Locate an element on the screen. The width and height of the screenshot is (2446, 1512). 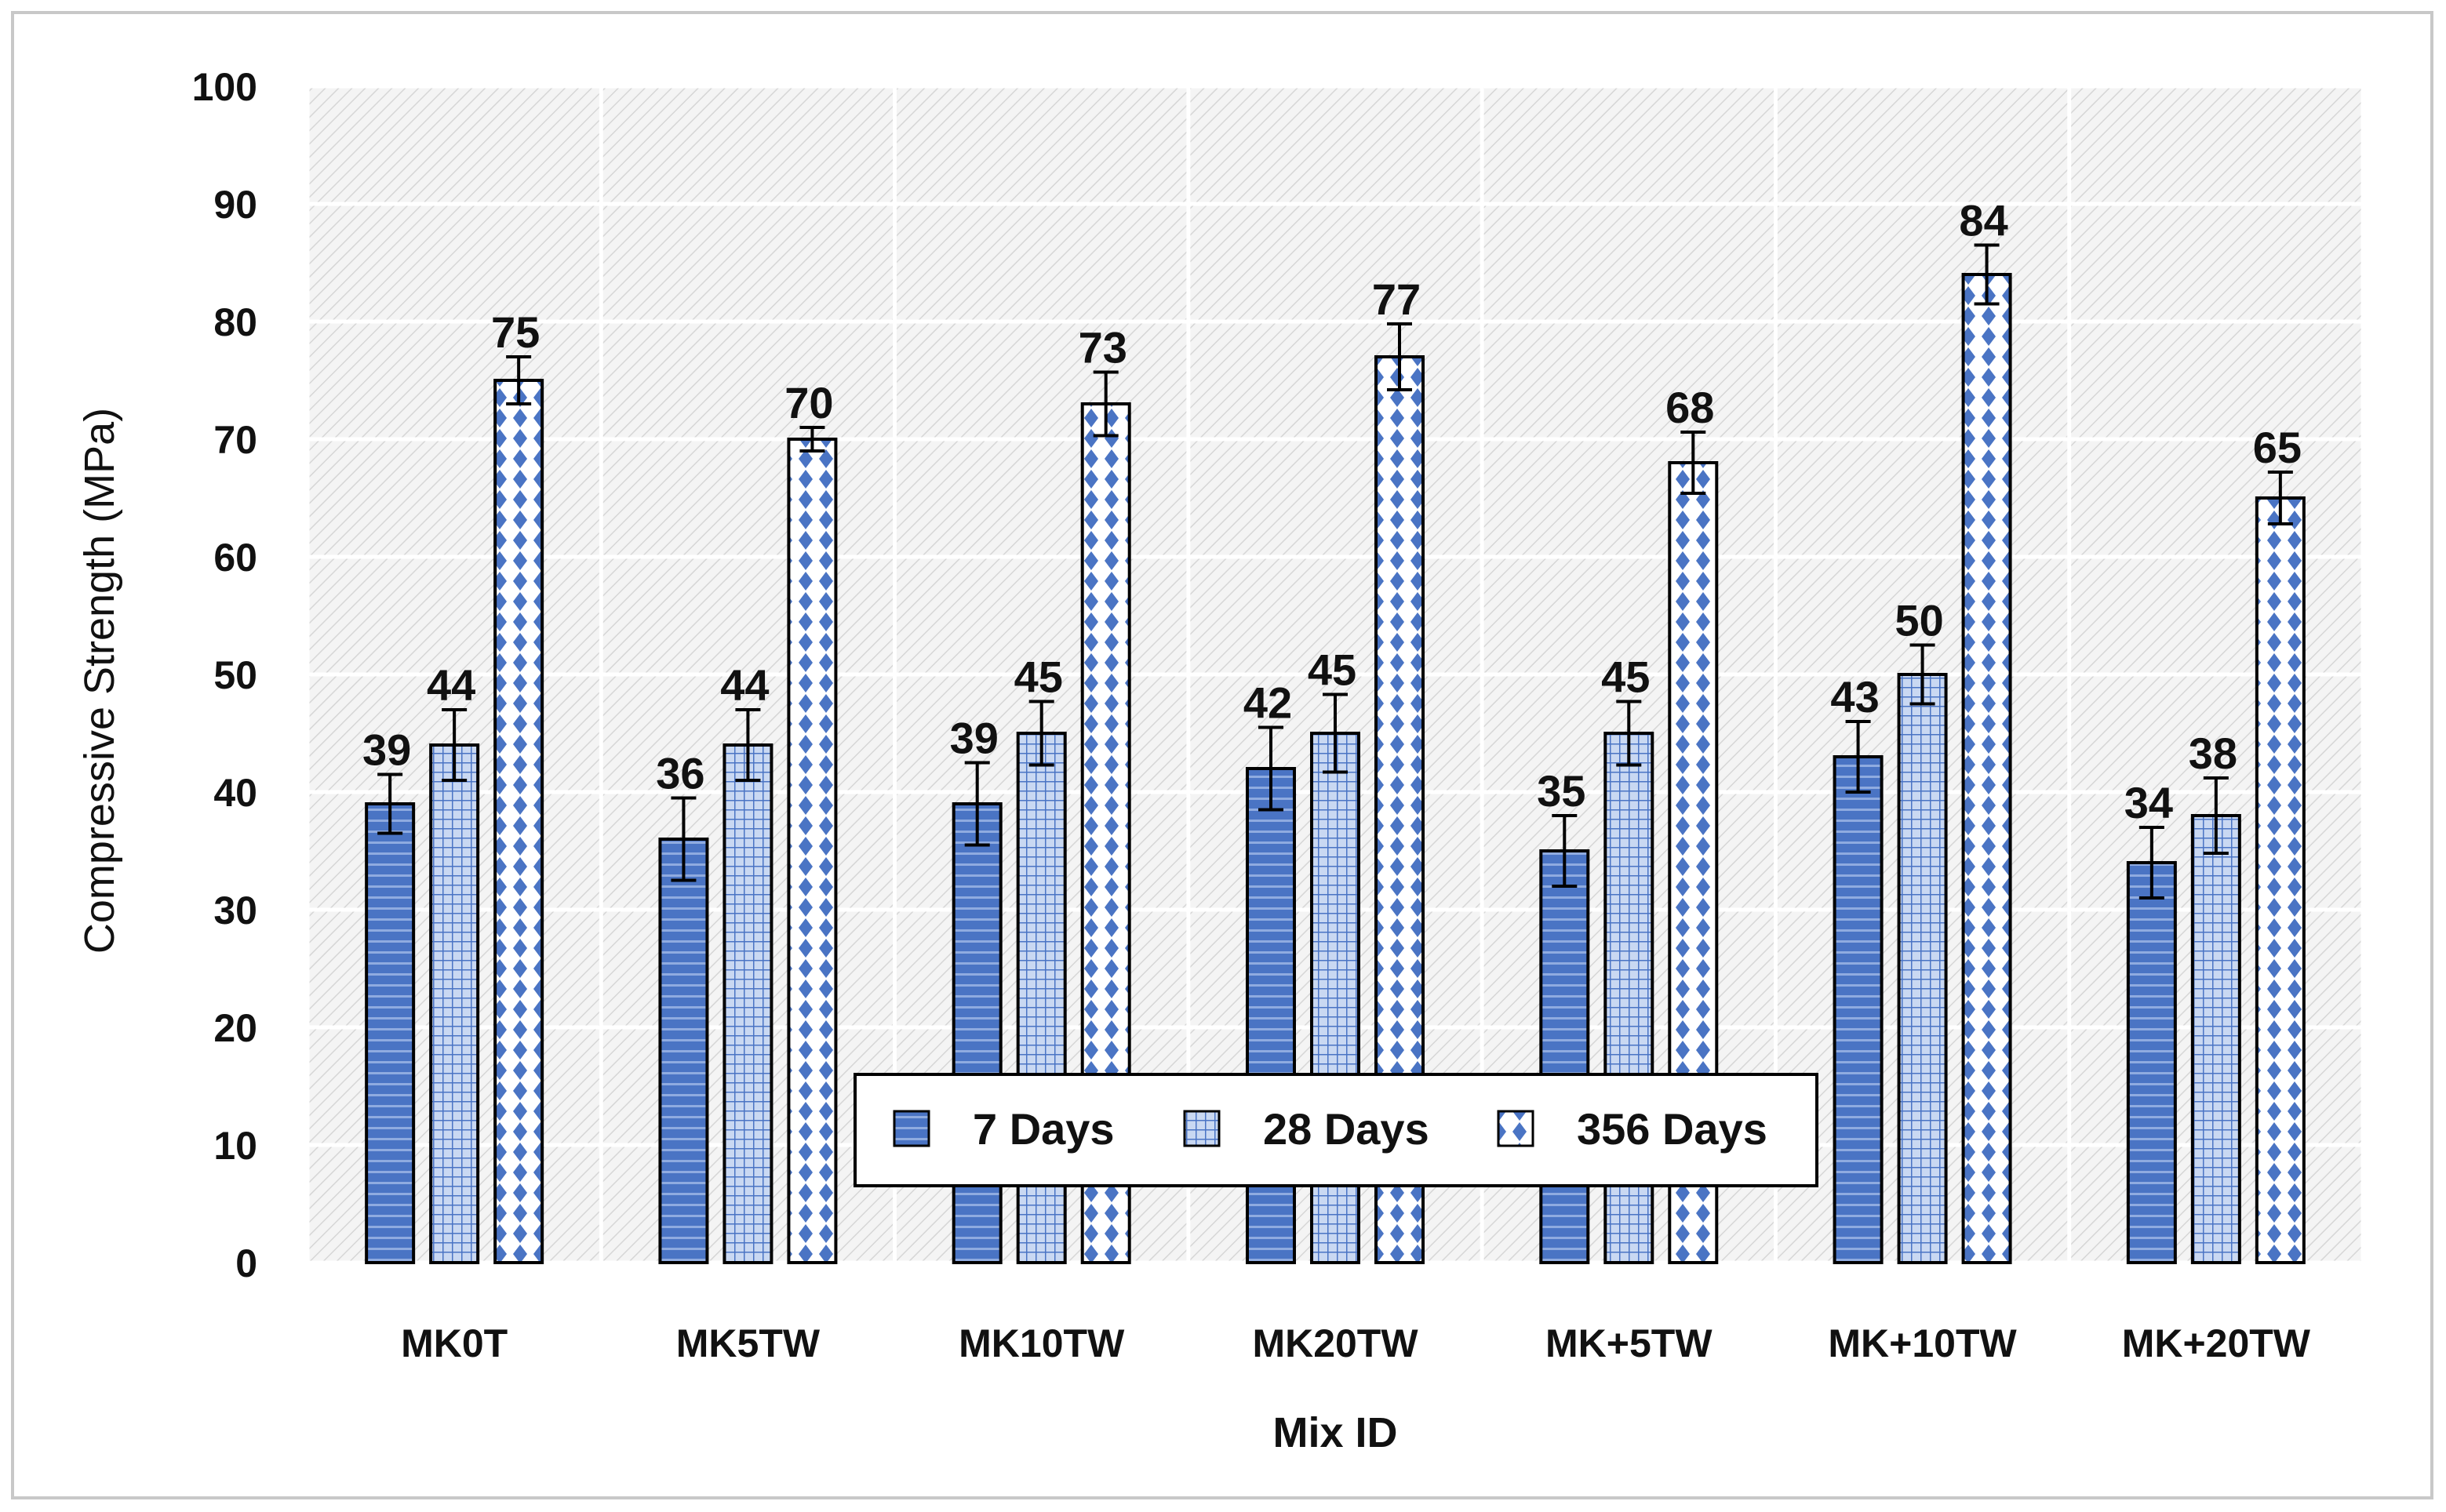
x-axis-label: Mix ID is located at coordinates (1334, 1432).